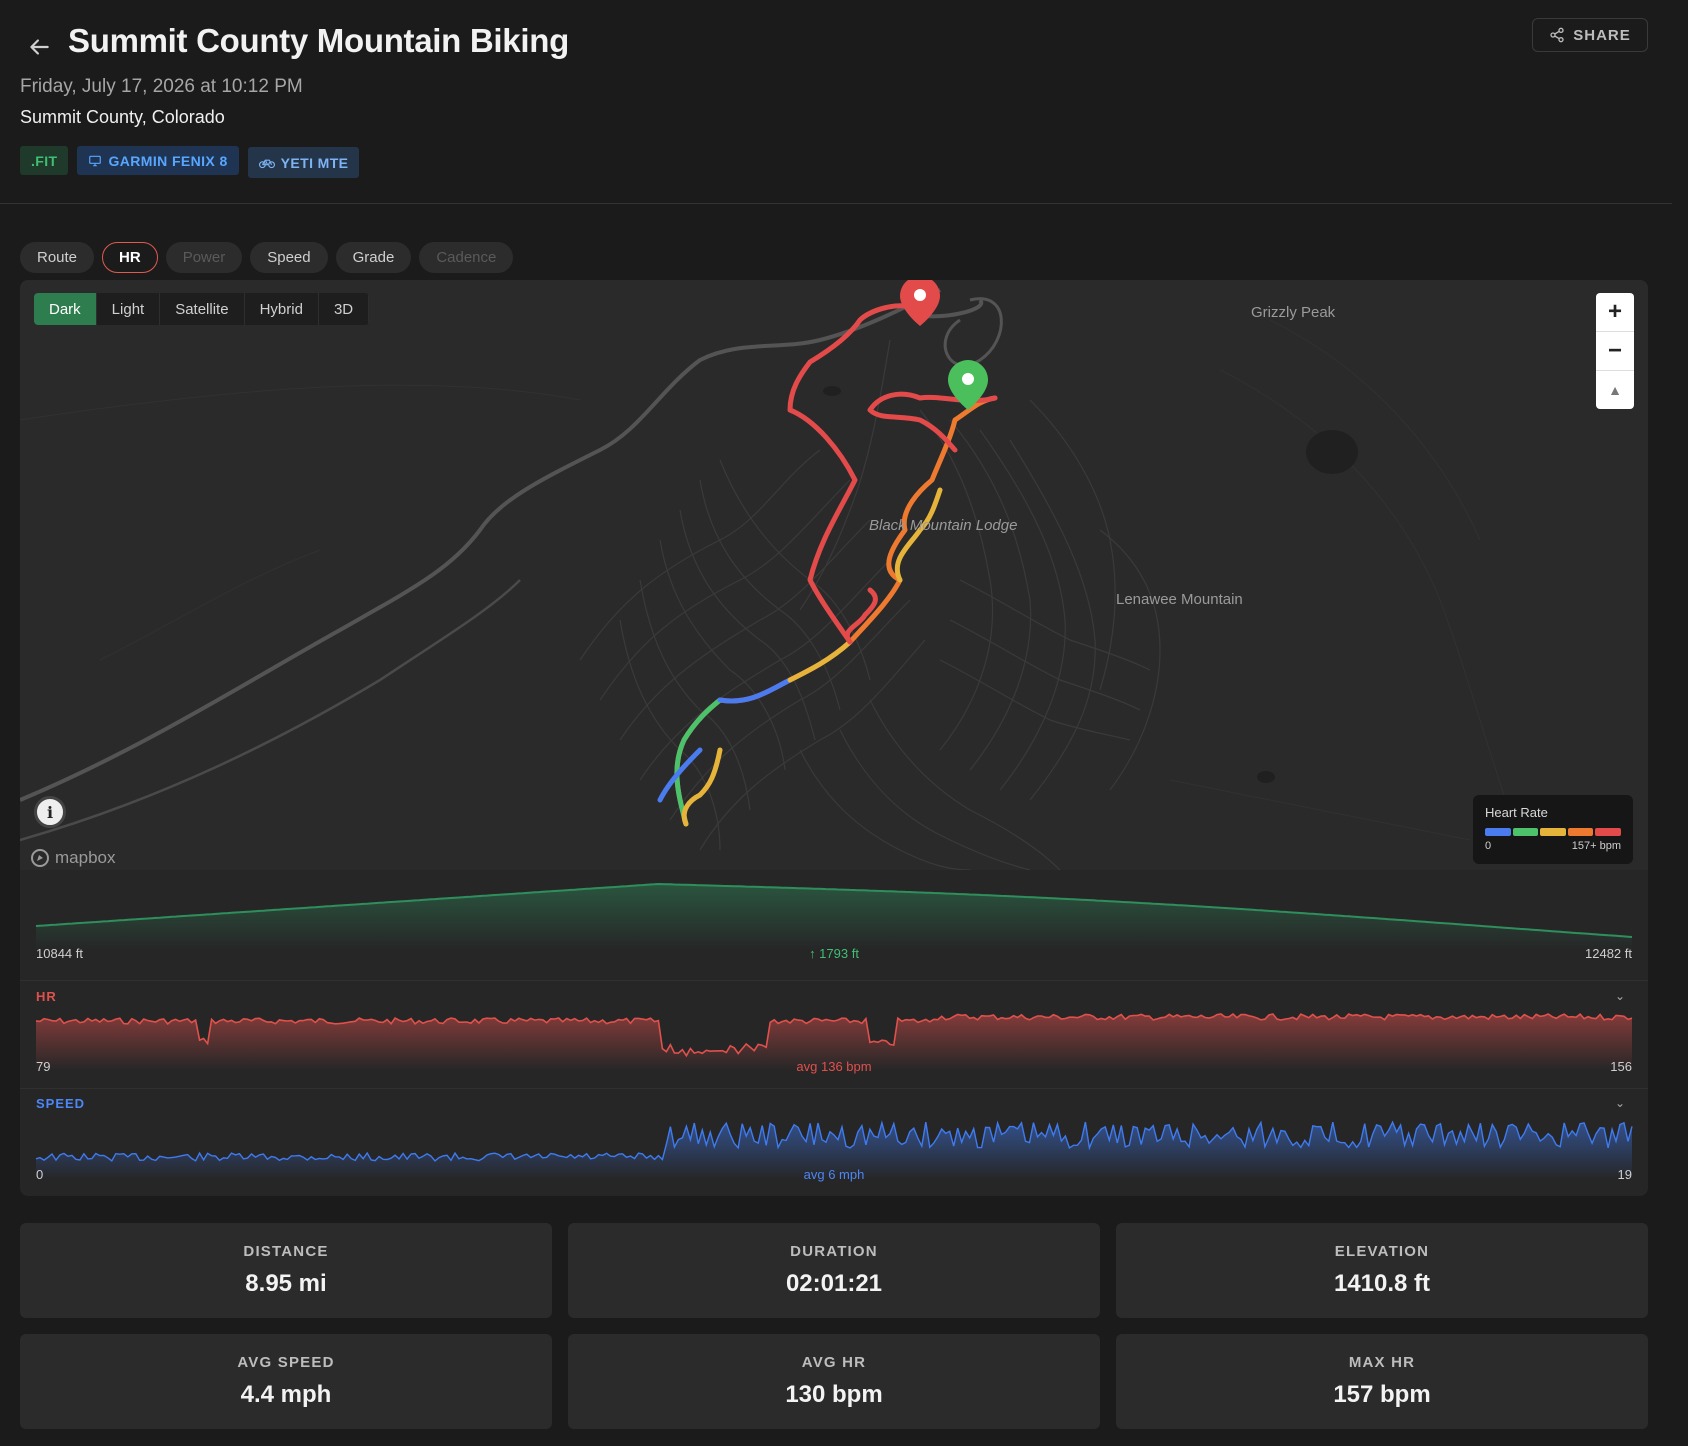 The image size is (1688, 1446). What do you see at coordinates (40, 1174) in the screenshot?
I see `speed-min: 0` at bounding box center [40, 1174].